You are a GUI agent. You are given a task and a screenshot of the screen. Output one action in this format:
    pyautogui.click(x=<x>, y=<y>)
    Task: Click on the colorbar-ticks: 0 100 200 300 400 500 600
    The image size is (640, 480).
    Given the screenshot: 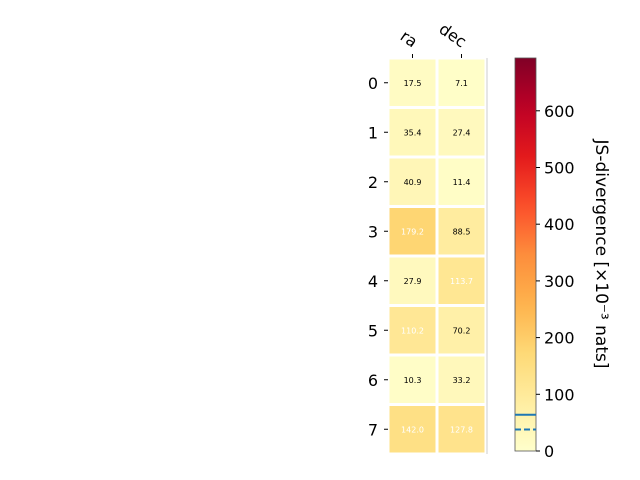 What is the action you would take?
    pyautogui.click(x=555, y=281)
    